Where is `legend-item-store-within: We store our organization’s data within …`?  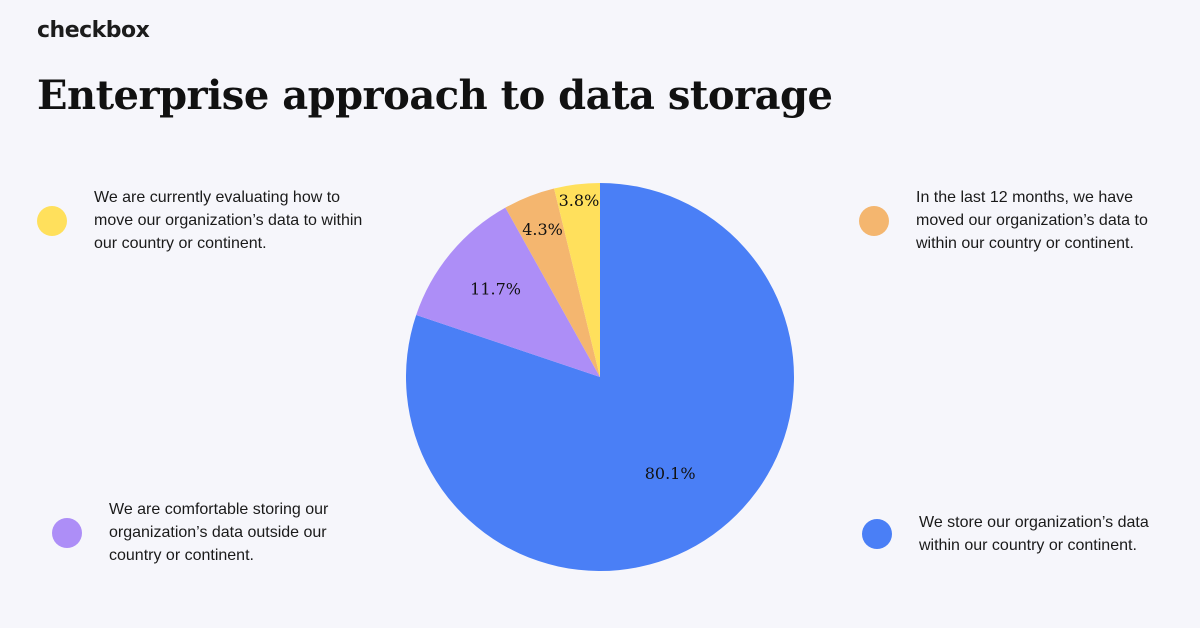 legend-item-store-within: We store our organization’s data within … is located at coordinates (1022, 534).